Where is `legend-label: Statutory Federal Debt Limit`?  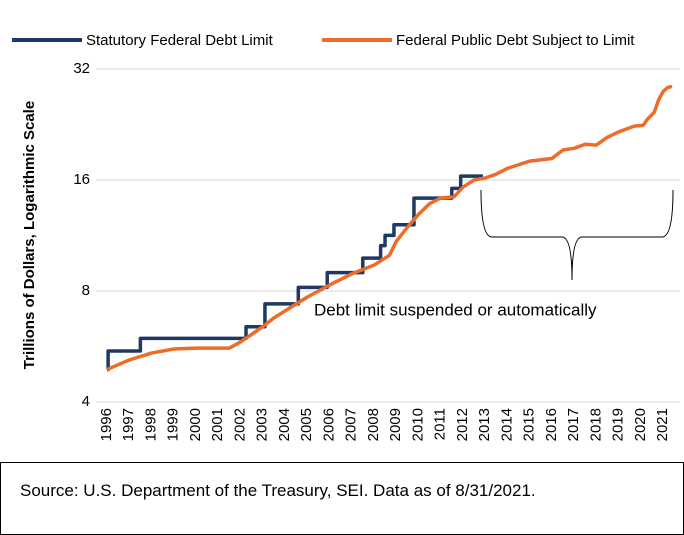
legend-label: Statutory Federal Debt Limit is located at coordinates (180, 40).